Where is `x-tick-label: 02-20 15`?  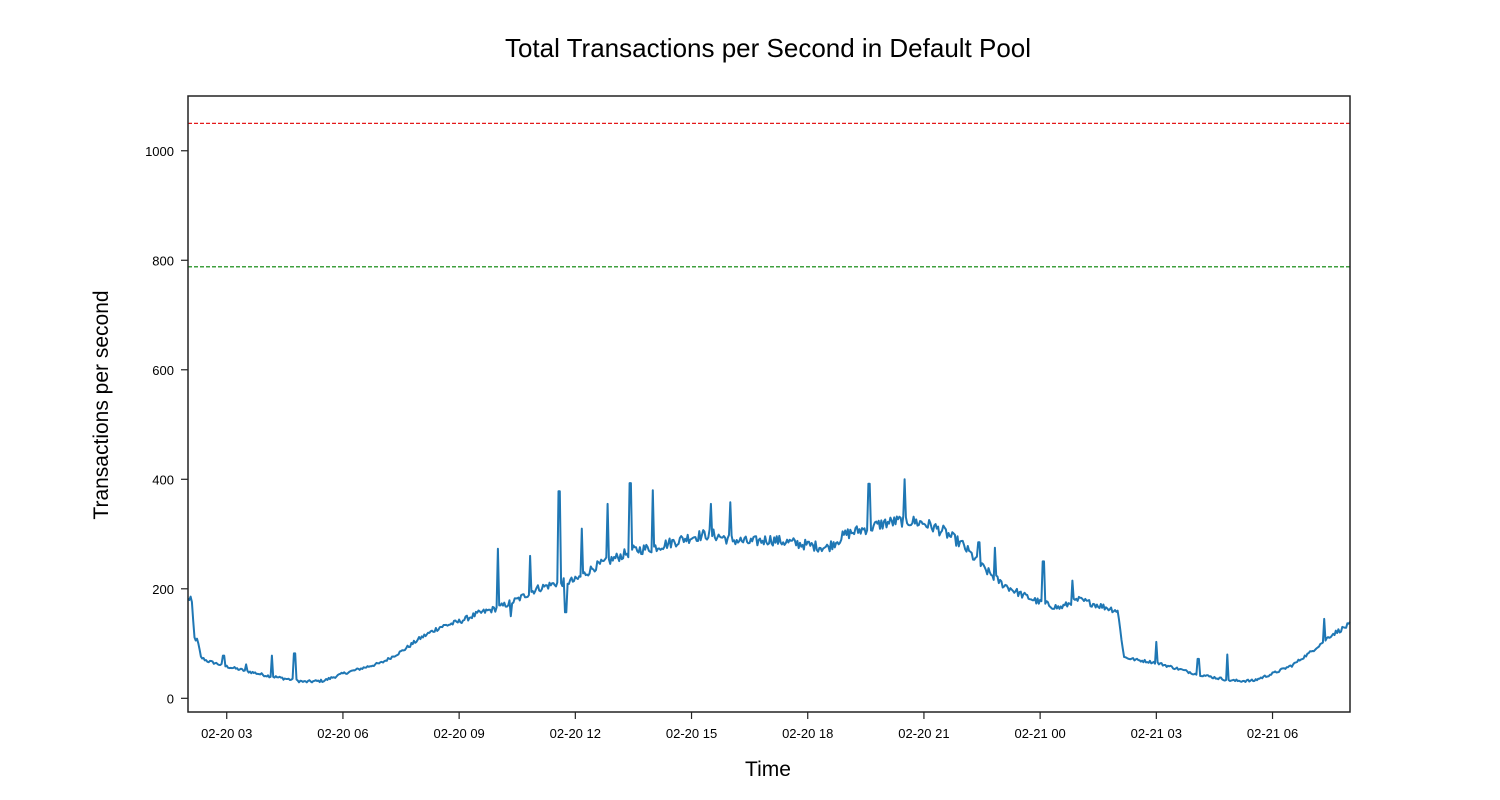
x-tick-label: 02-20 15 is located at coordinates (691, 733).